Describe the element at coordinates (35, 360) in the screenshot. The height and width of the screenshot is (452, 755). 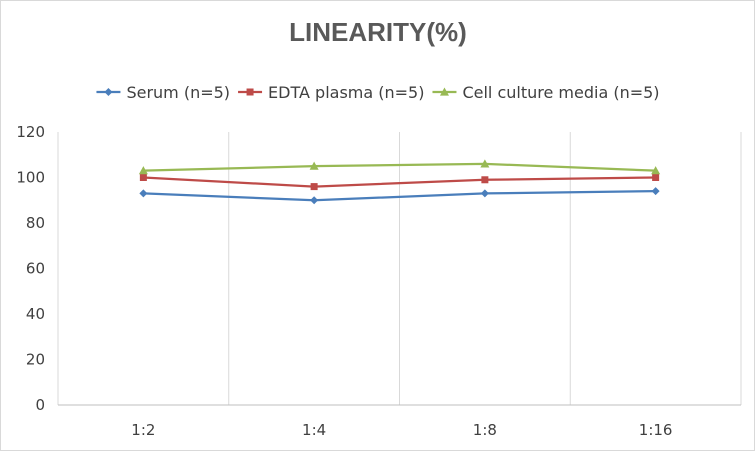
I see `y-tick-label: 20` at that location.